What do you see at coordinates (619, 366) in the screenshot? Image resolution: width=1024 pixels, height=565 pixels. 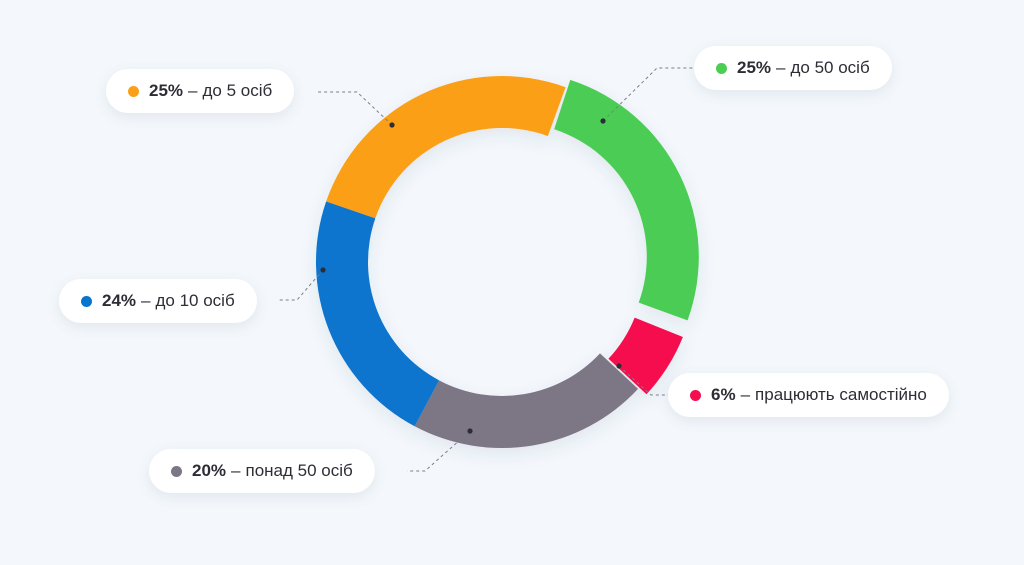 I see `leader-anchor-s3` at bounding box center [619, 366].